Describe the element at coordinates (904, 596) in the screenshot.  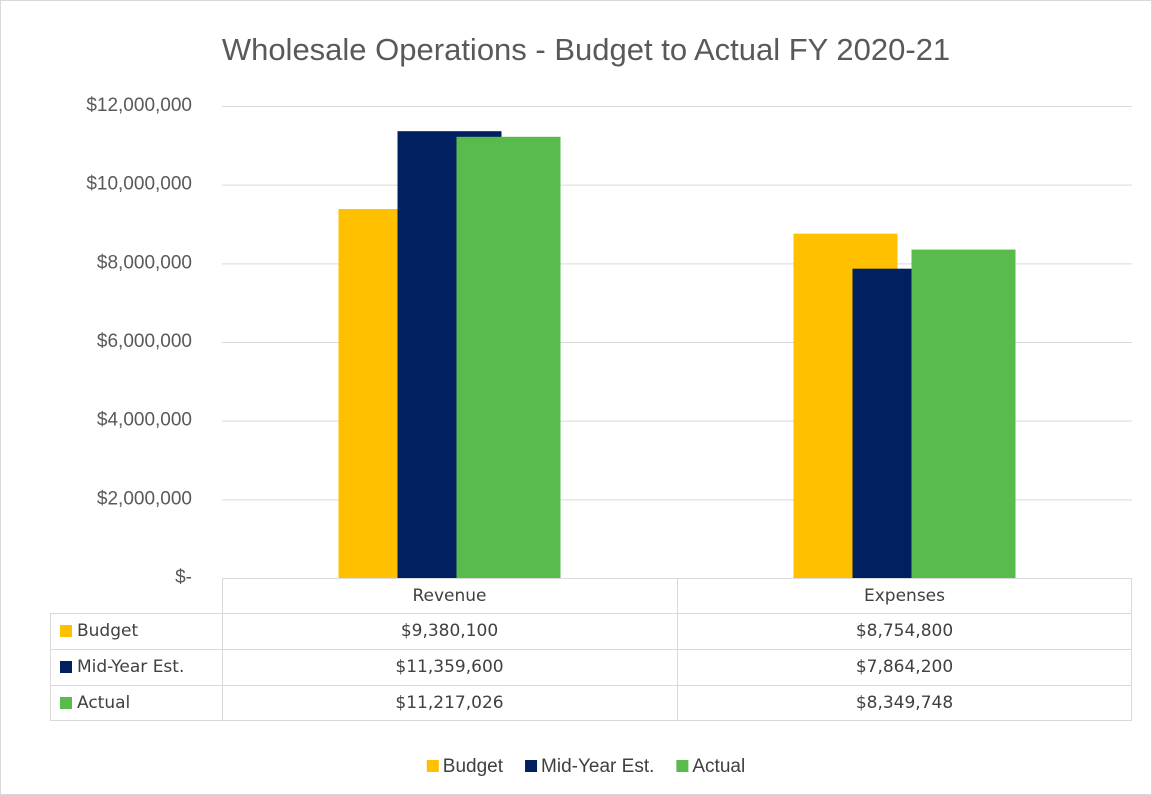
I see `x-tick-label: Expenses` at that location.